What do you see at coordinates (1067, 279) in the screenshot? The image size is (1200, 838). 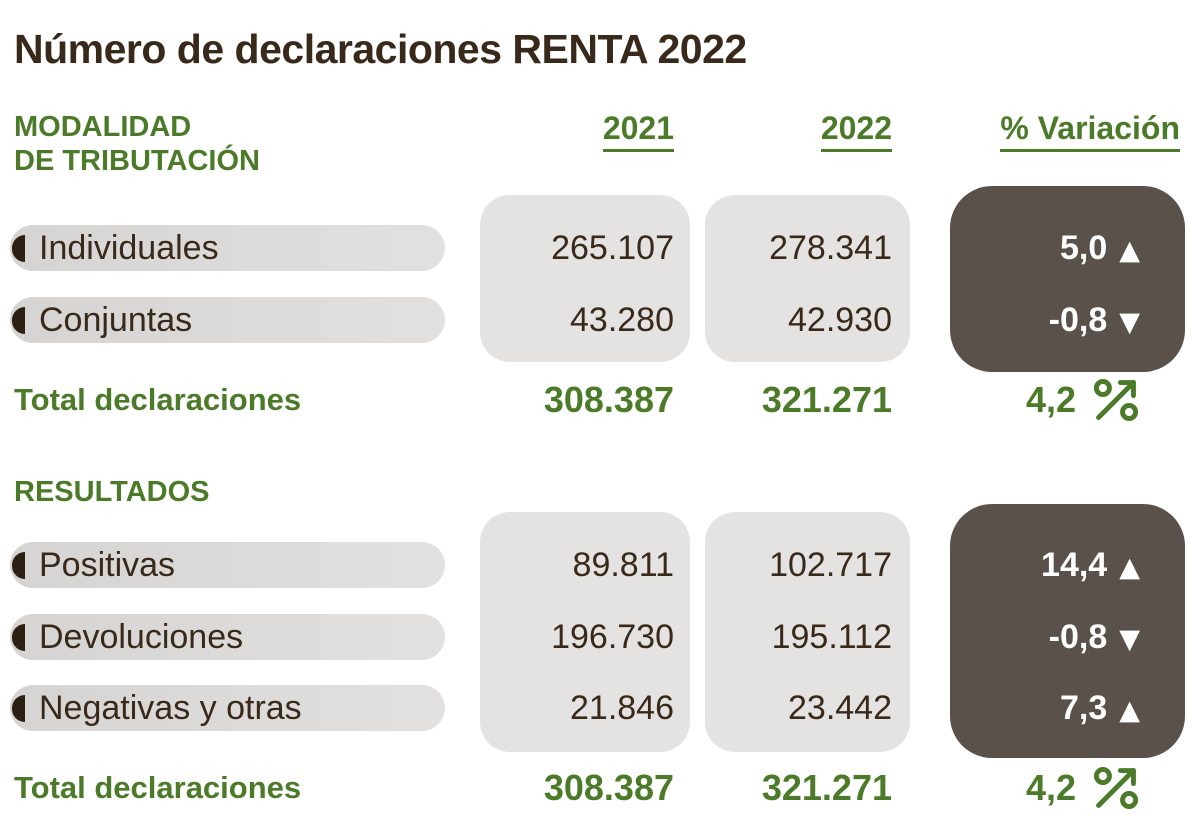 I see `variation-panel-modalidad` at bounding box center [1067, 279].